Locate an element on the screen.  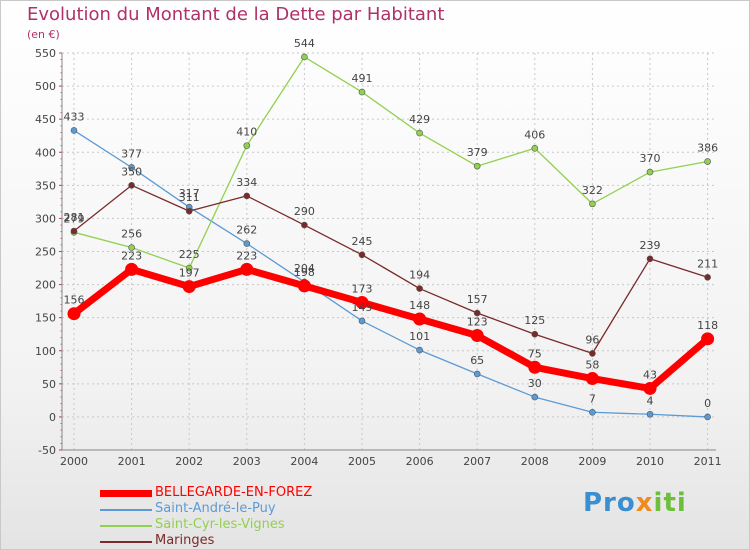
data-label: 429 is located at coordinates (419, 119).